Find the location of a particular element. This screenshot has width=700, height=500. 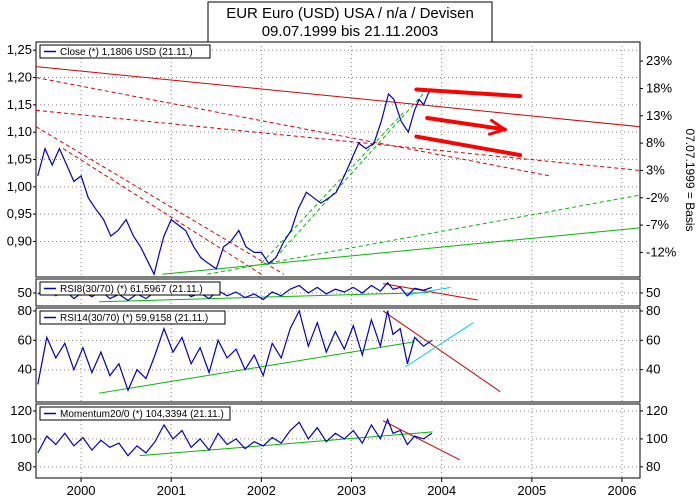

price-right-tick-label-3: 8% is located at coordinates (655, 142).